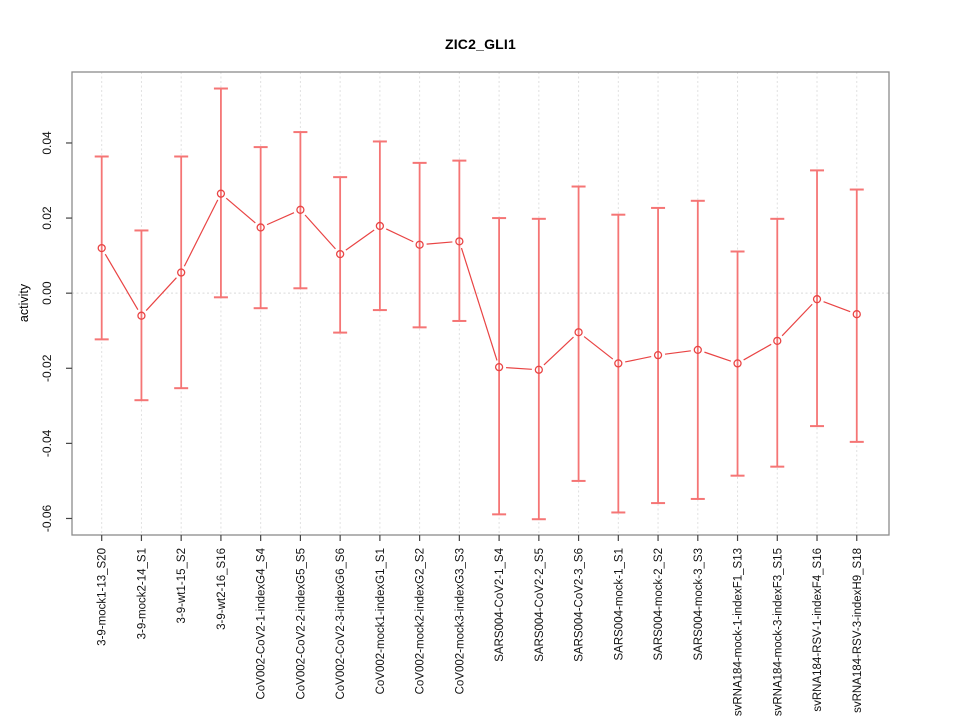 The image size is (960, 720). Describe the element at coordinates (421, 621) in the screenshot. I see `x-tick-label: CoV002-mock2-indexG2_S2` at that location.